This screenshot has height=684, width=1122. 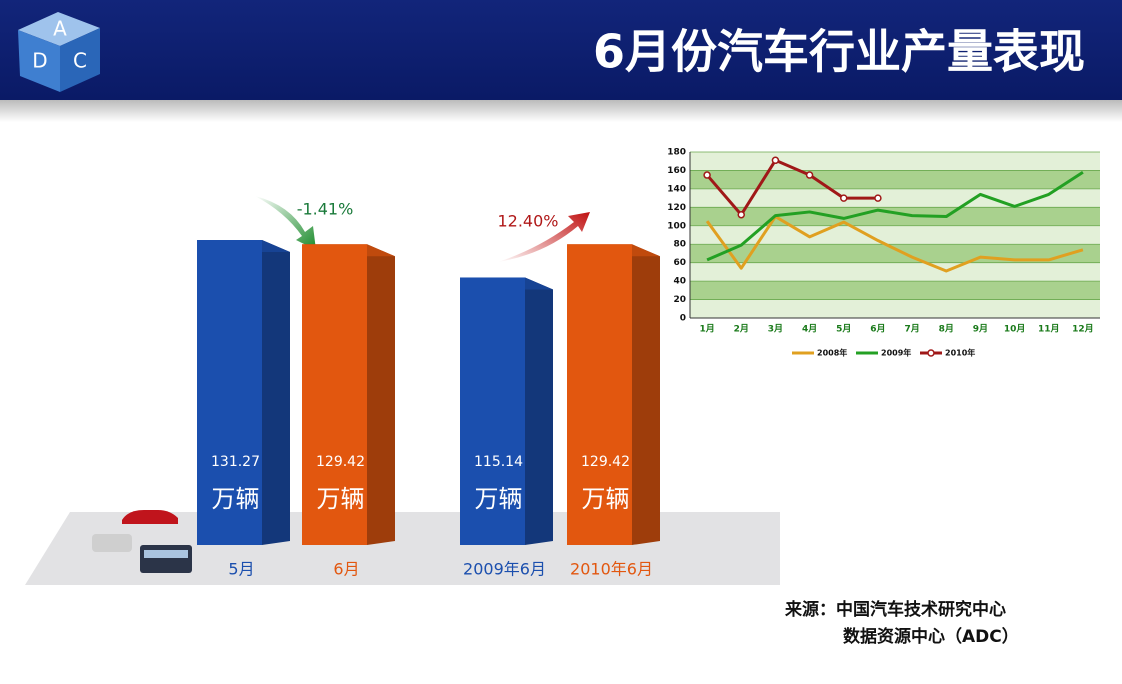 I want to click on logo, so click(x=59, y=52).